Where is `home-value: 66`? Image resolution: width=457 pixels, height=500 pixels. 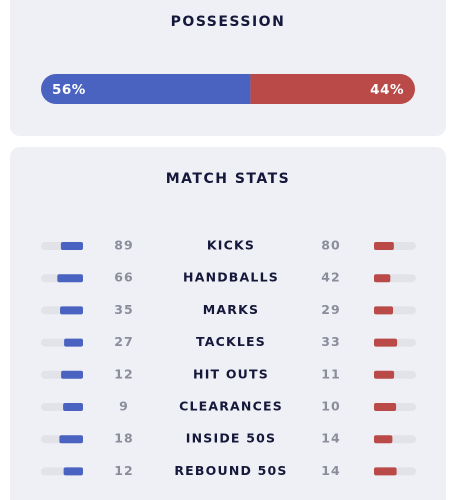 home-value: 66 is located at coordinates (123, 277).